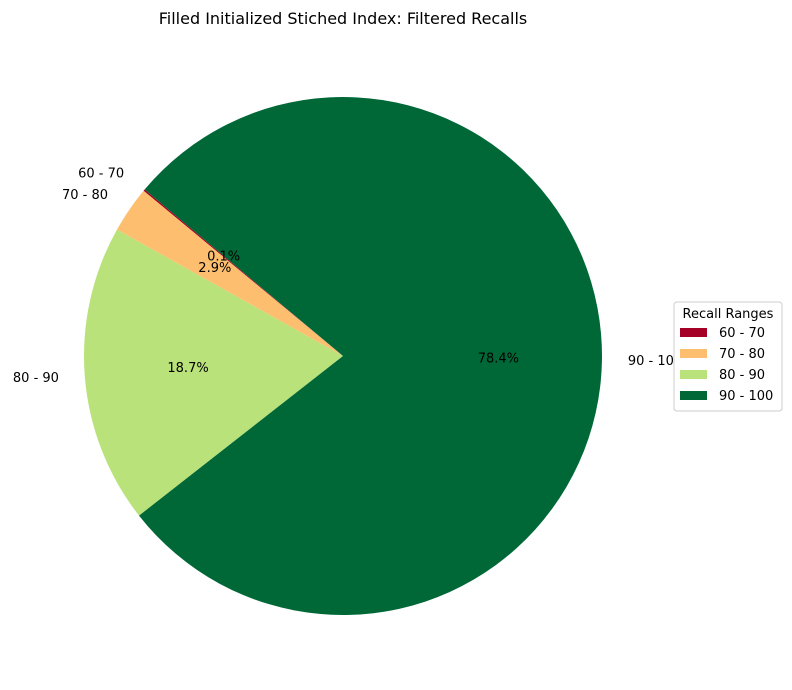  I want to click on legend-label: 60 - 70, so click(742, 333).